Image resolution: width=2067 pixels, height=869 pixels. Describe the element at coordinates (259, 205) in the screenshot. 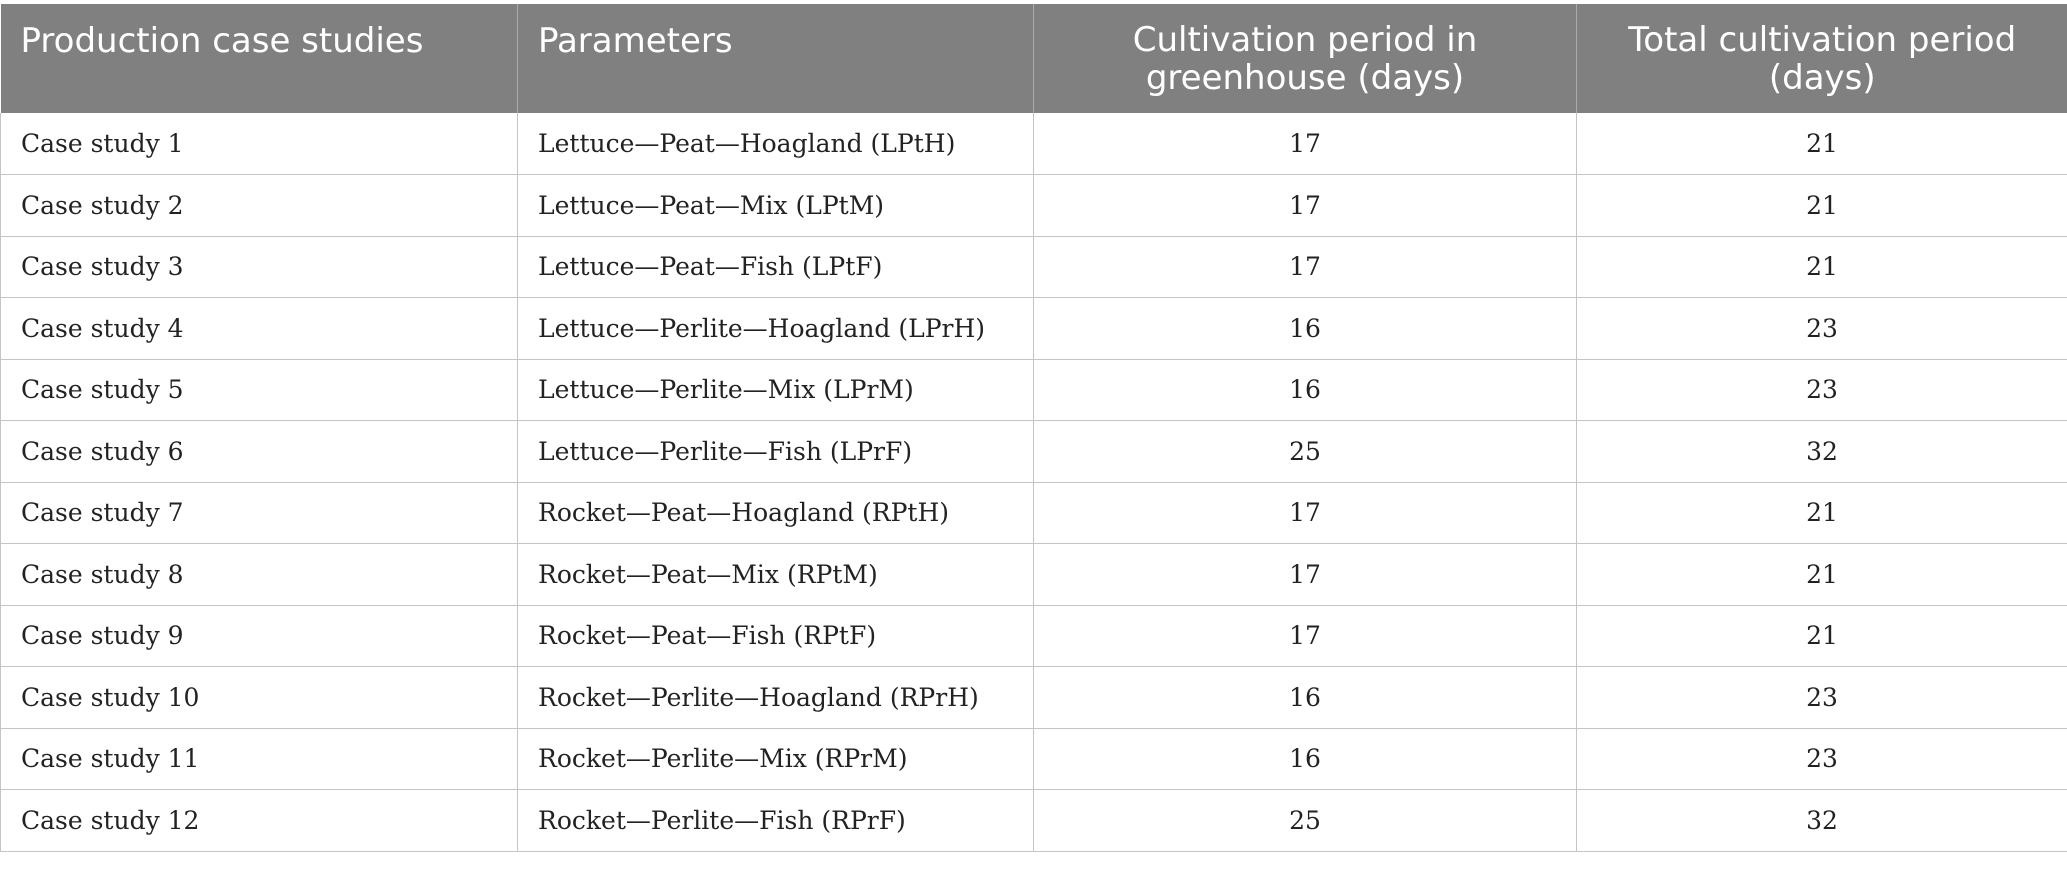

I see `cell-case-study: Case study 2` at that location.